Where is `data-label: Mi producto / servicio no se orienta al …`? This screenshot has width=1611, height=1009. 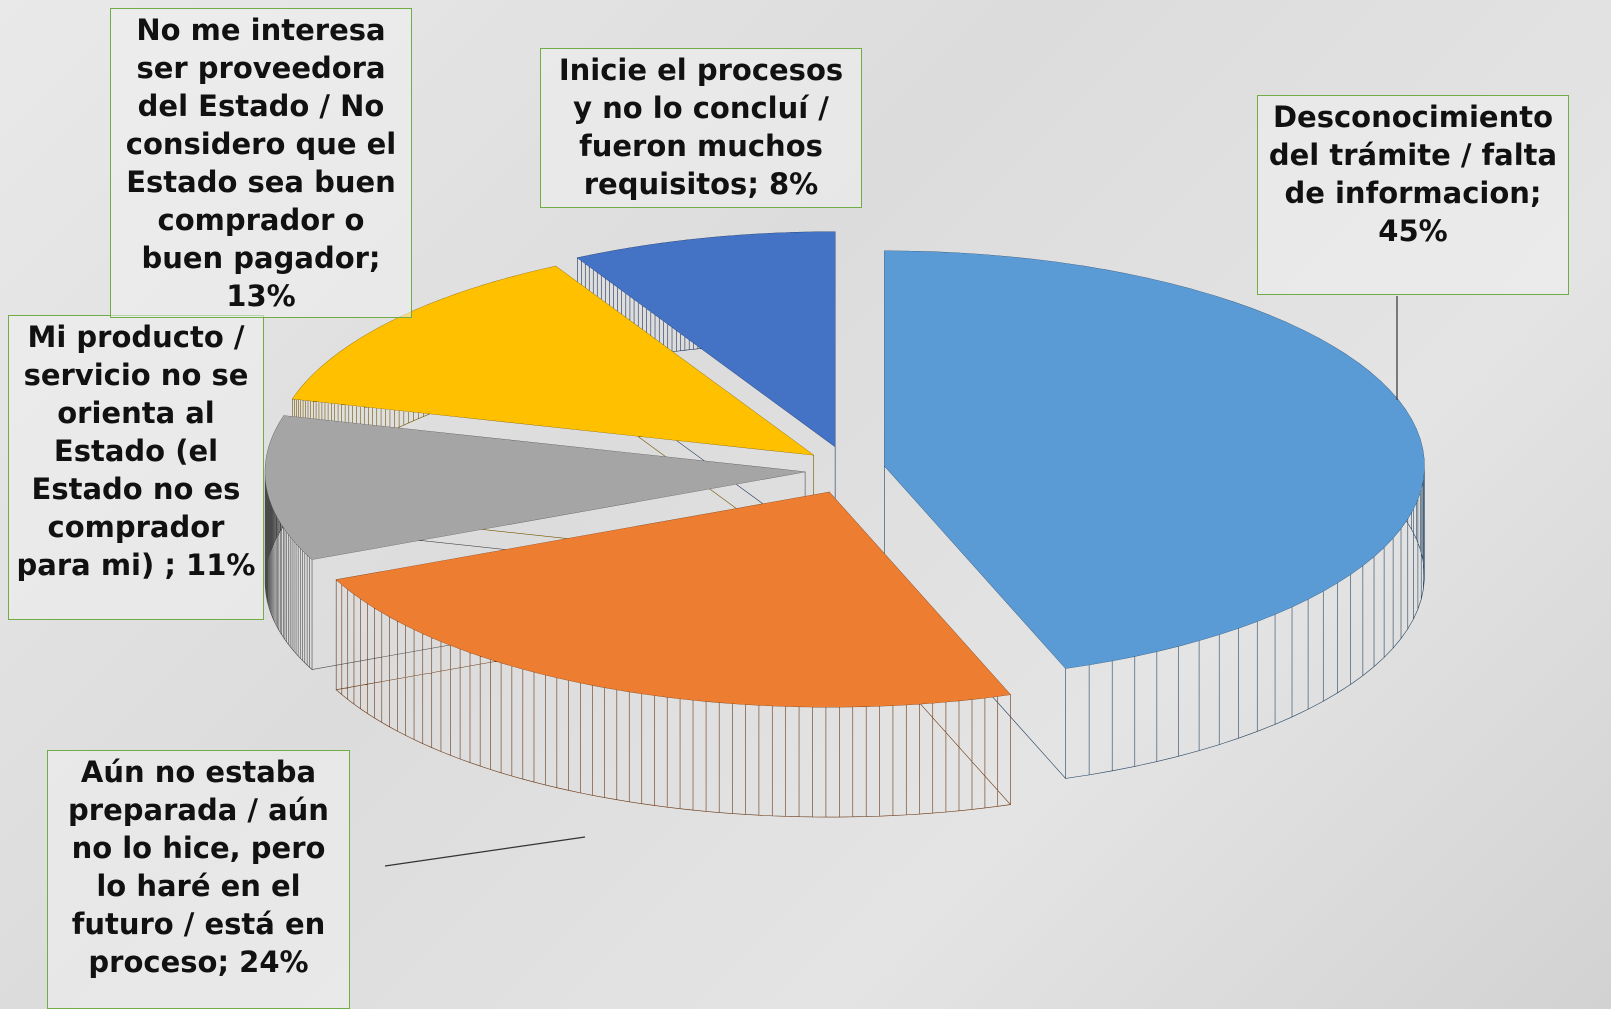 data-label: Mi producto / servicio no se orienta al … is located at coordinates (136, 467).